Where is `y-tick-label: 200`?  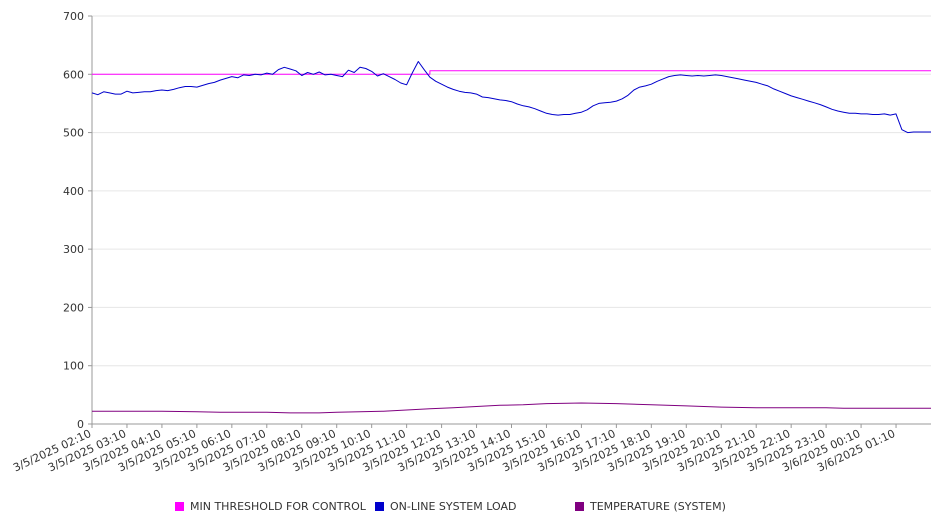 y-tick-label: 200 is located at coordinates (73, 307).